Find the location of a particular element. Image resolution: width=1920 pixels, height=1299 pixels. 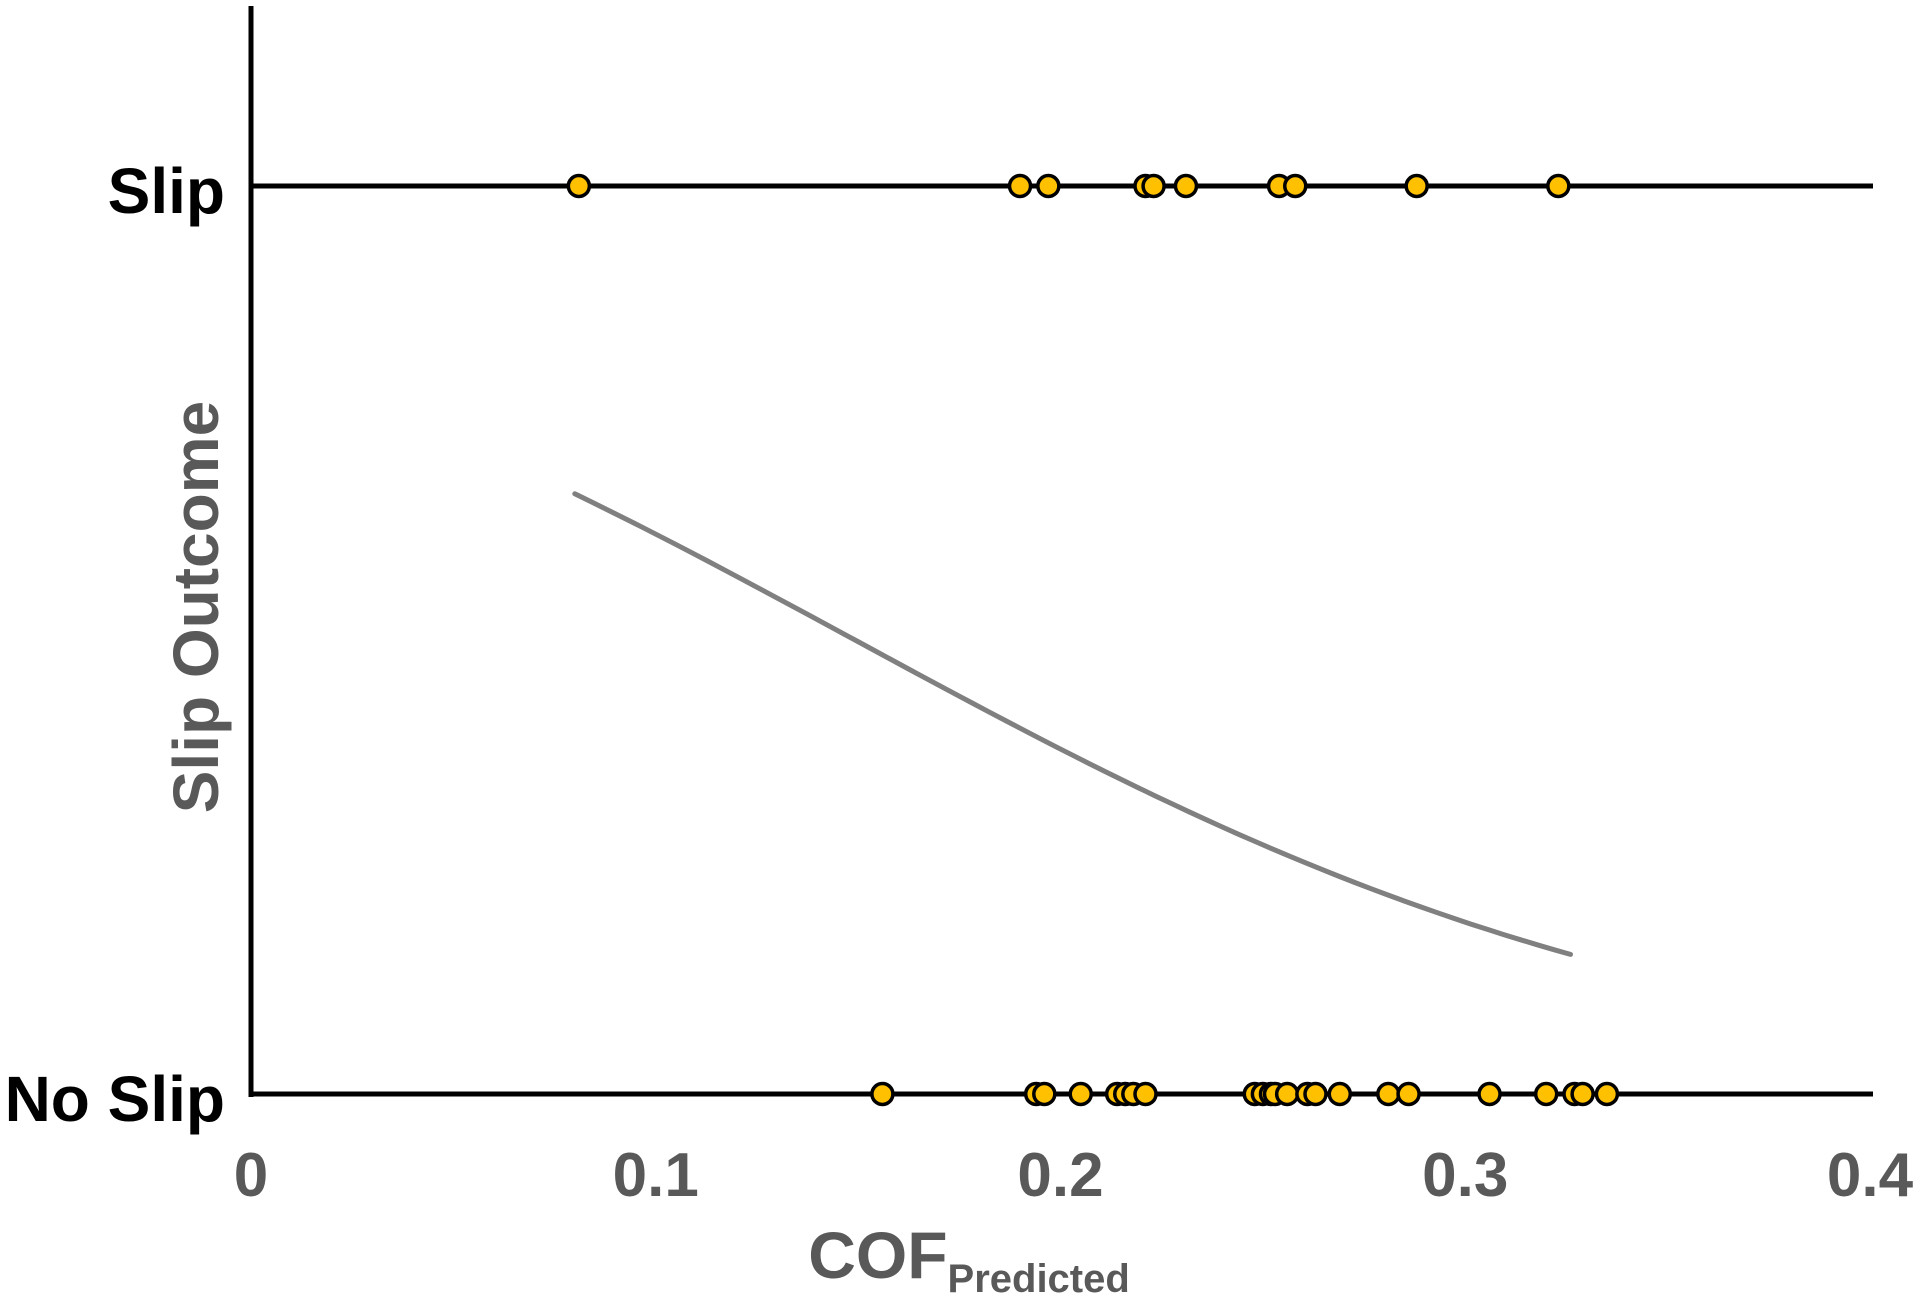

x-axis-label: COFPredicted is located at coordinates (969, 1258).